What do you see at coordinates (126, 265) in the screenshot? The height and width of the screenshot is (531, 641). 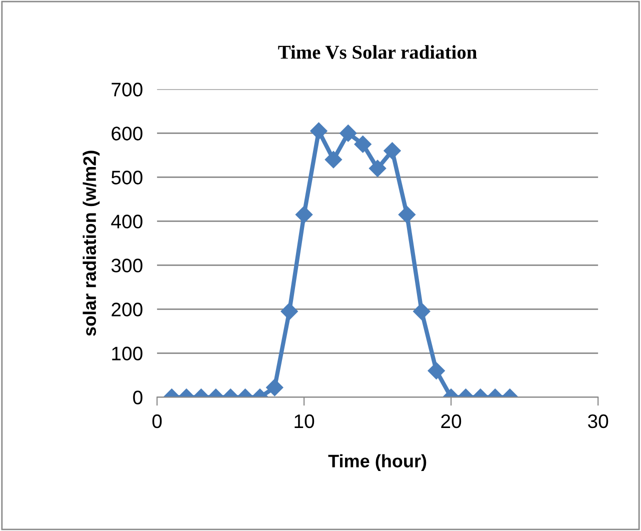 I see `y-tick-label: 300` at bounding box center [126, 265].